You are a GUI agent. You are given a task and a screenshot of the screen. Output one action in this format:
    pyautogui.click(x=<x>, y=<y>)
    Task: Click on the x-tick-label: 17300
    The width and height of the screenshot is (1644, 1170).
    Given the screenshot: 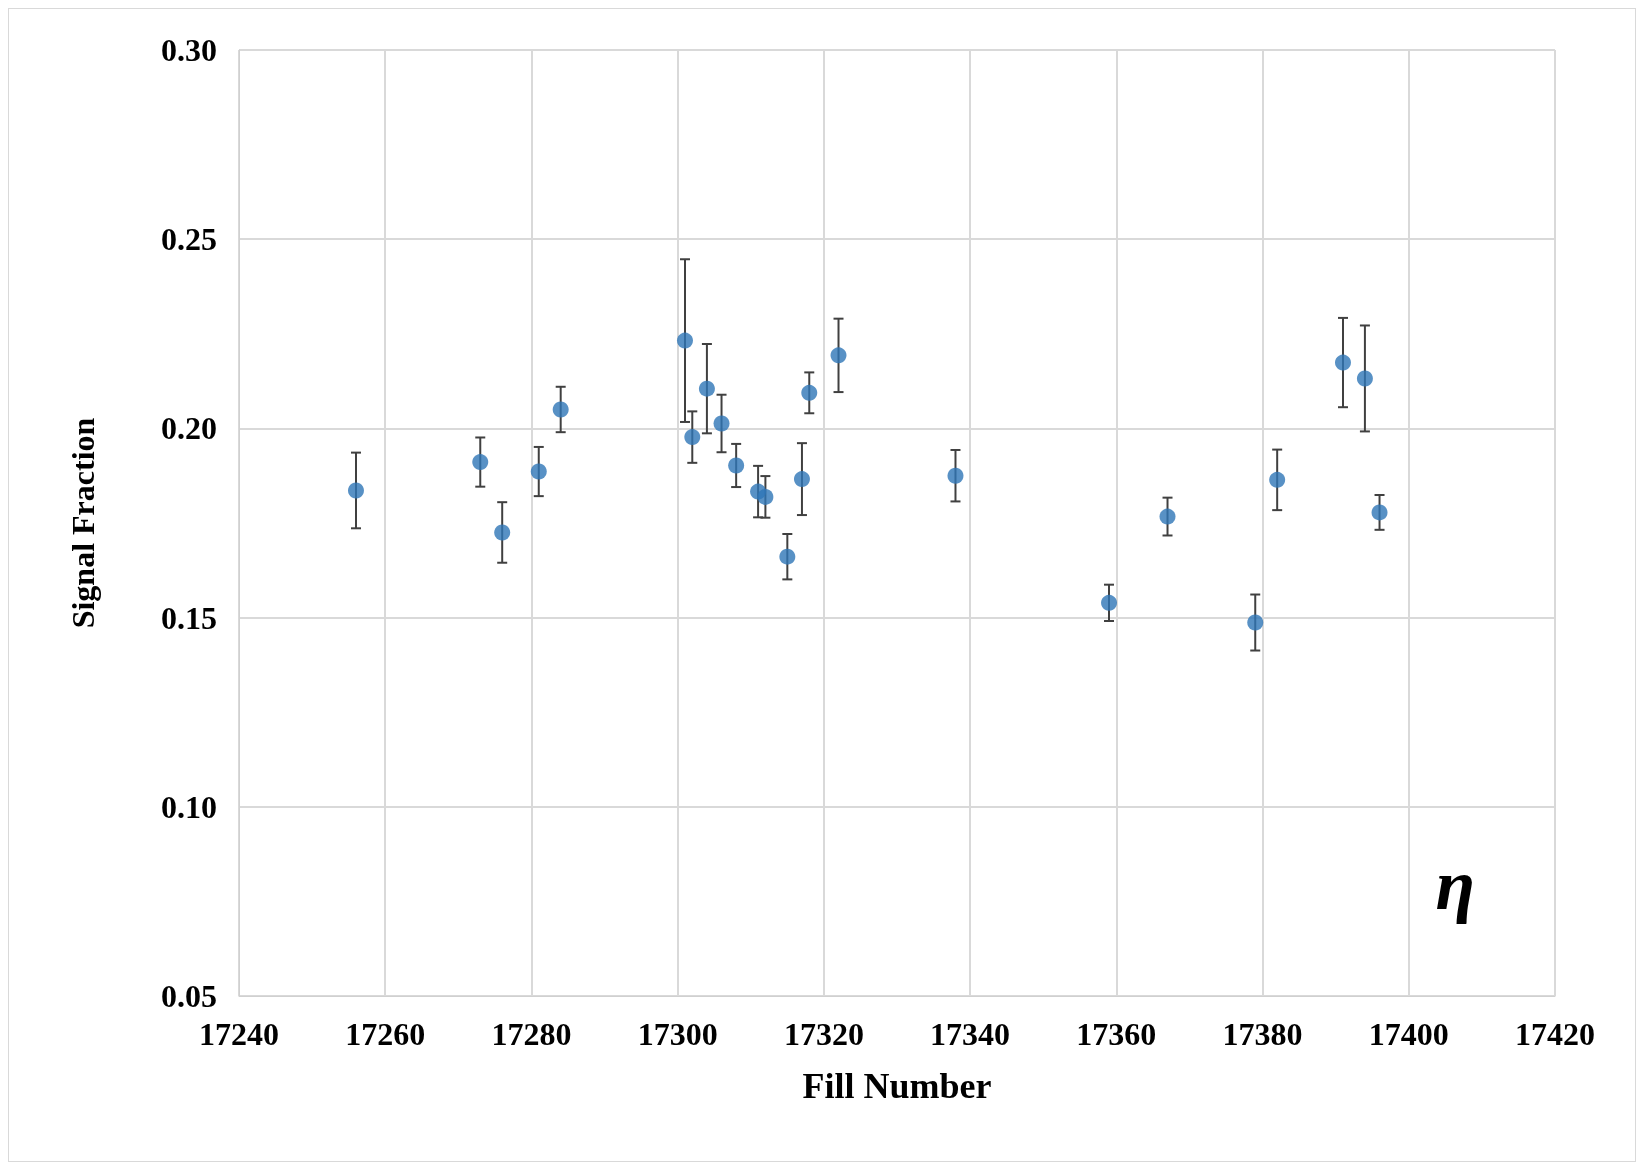 What is the action you would take?
    pyautogui.click(x=677, y=1034)
    